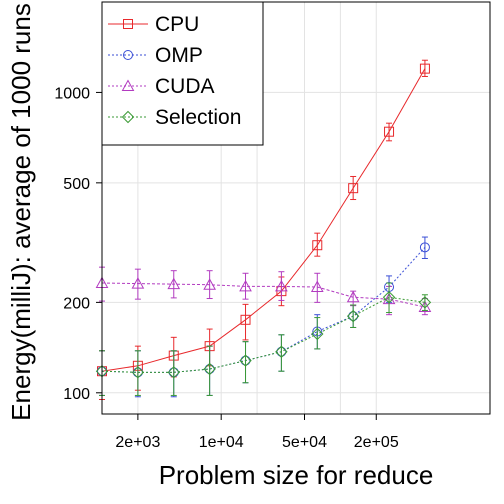 This screenshot has height=504, width=504. I want to click on x-tick-label: 2e+03, so click(137, 442).